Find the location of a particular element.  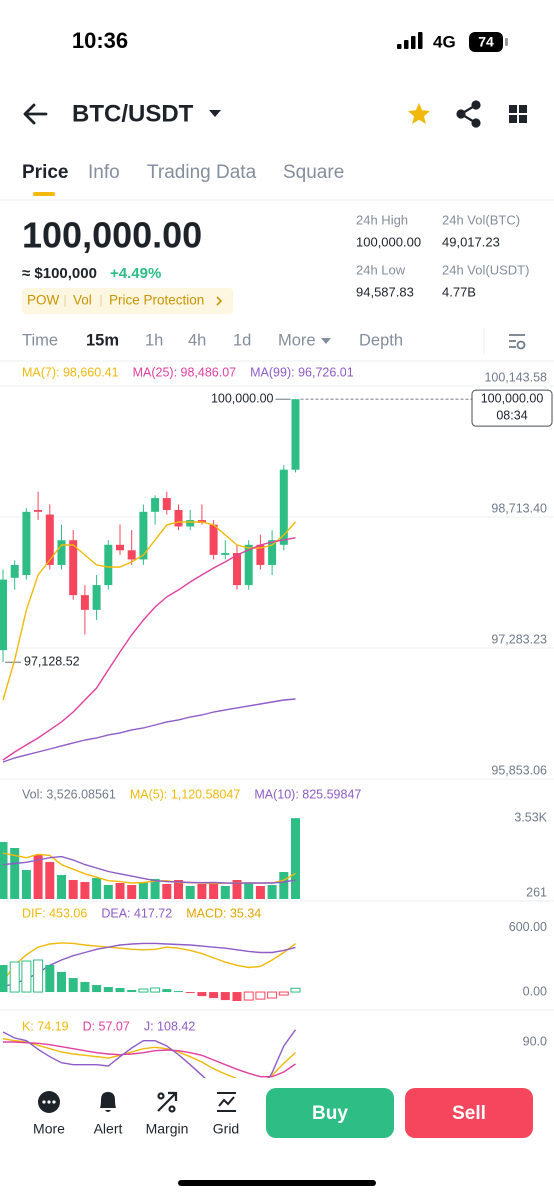

buy-label: Buy is located at coordinates (330, 1113).